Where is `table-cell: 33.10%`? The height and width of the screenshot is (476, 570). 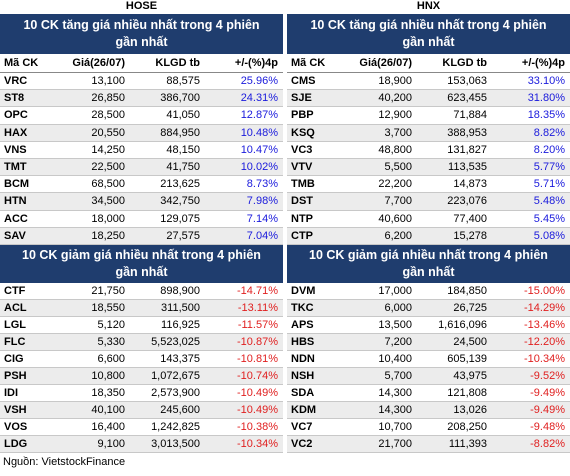 table-cell: 33.10% is located at coordinates (531, 82).